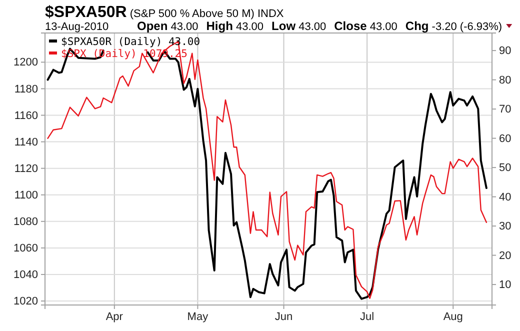 The image size is (520, 331). Describe the element at coordinates (164, 12) in the screenshot. I see `chart-title: $SPXA50R (S&P 500 % Above 50 M) INDX` at that location.